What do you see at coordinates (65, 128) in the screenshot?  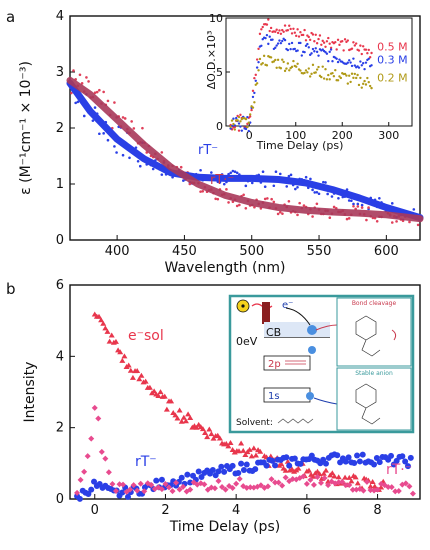 I see `panel-a-y-ticks: 0 1 2 3 4` at bounding box center [65, 128].